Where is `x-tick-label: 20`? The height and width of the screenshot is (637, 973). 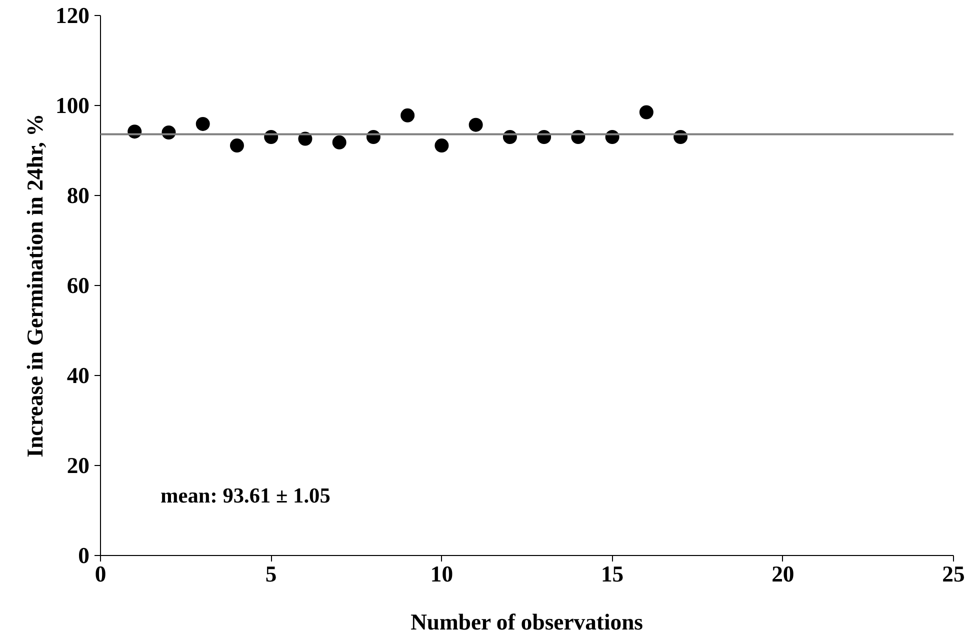
x-tick-label: 20 is located at coordinates (783, 574).